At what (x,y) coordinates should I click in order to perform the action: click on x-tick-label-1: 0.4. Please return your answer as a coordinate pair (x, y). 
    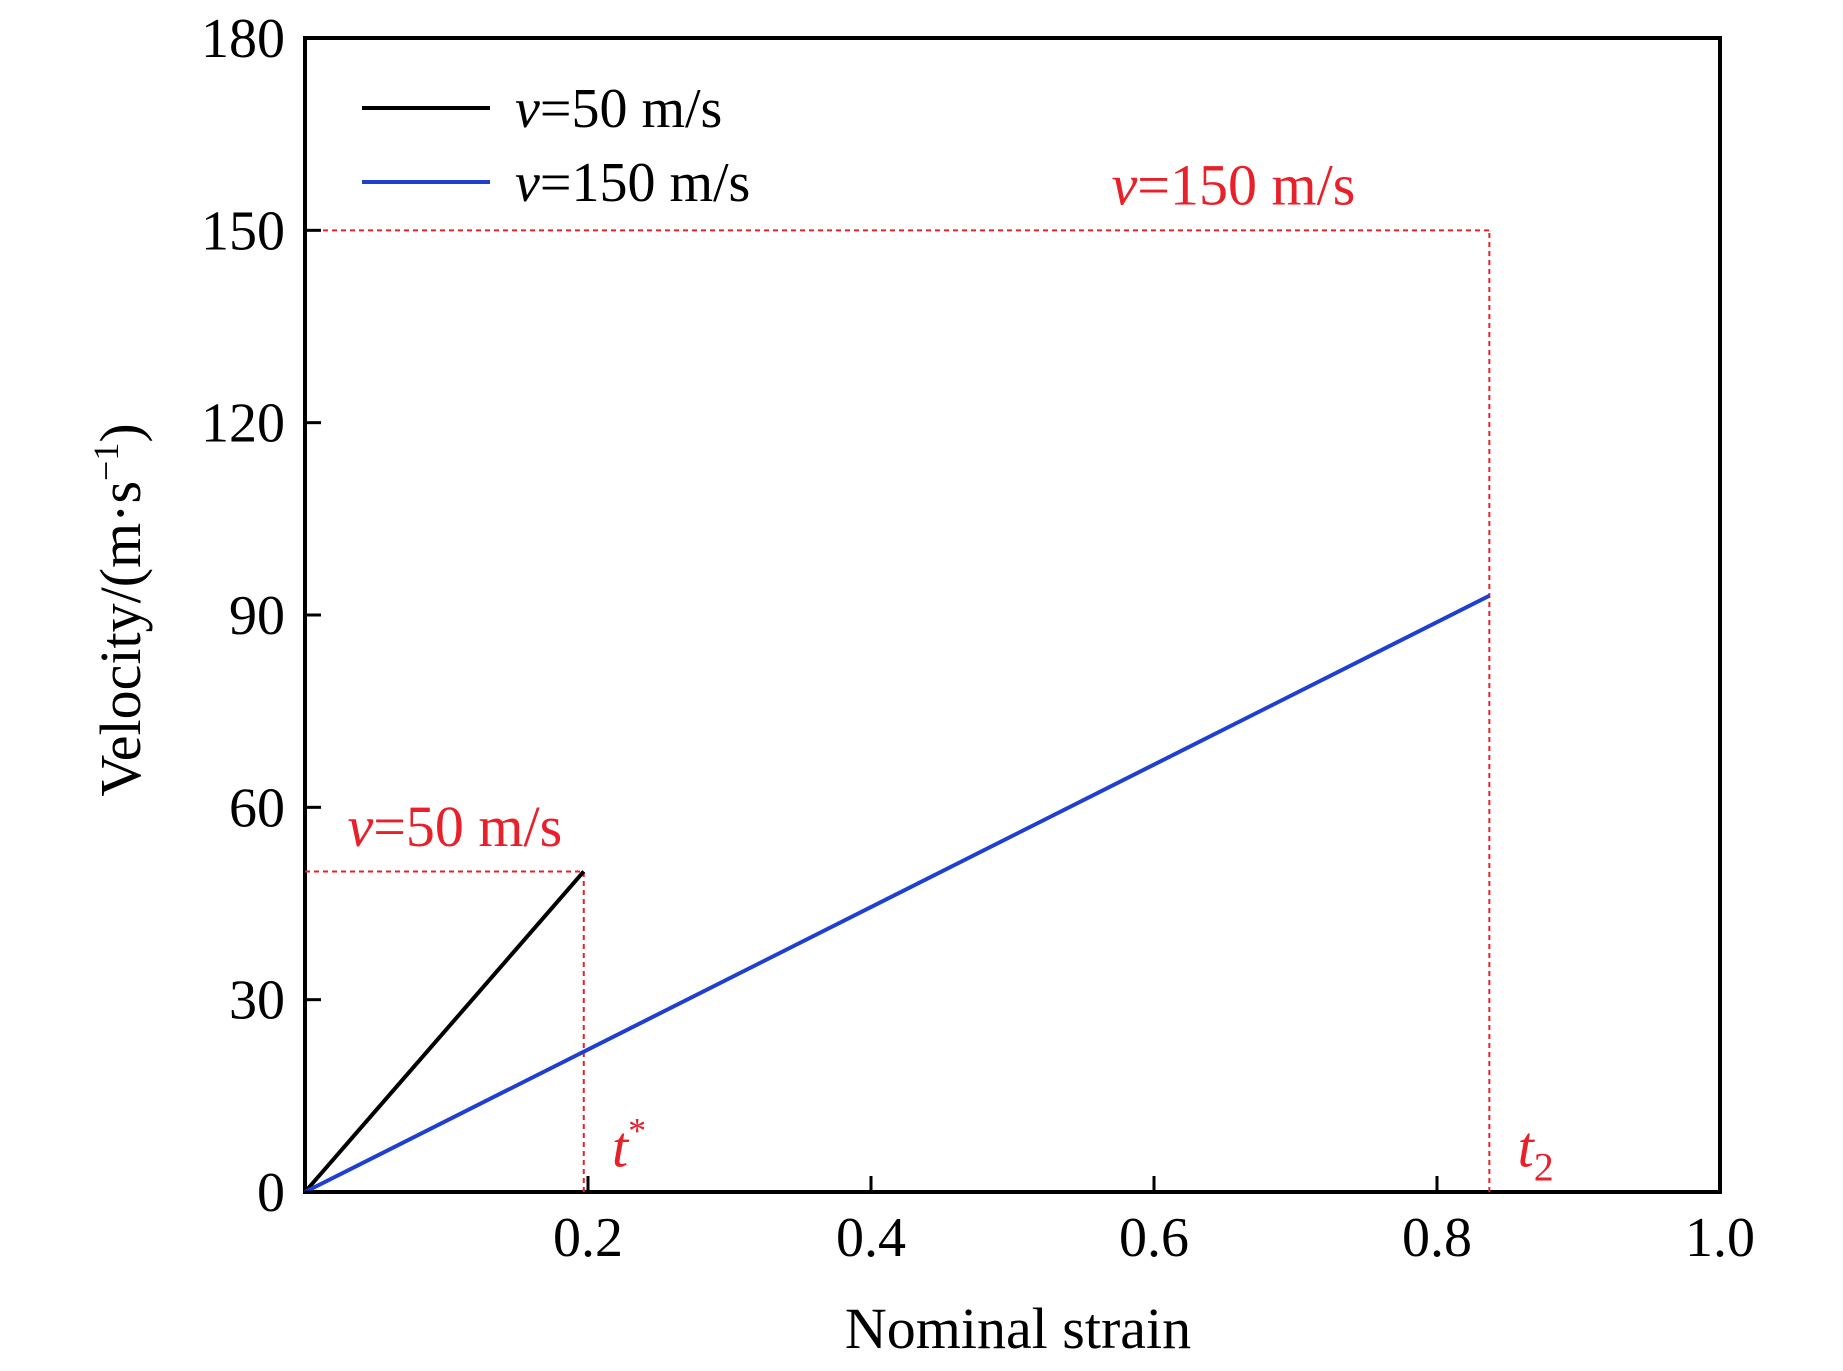
    Looking at the image, I should click on (871, 1238).